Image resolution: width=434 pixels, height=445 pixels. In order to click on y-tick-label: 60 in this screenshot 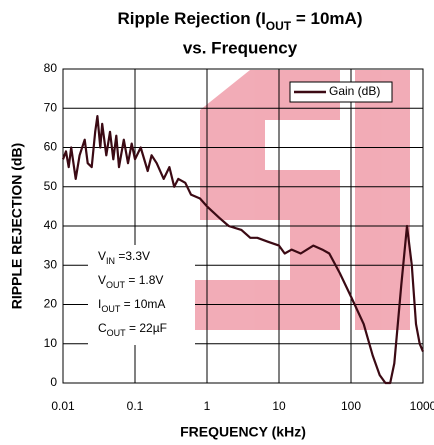, I will do `click(51, 147)`.